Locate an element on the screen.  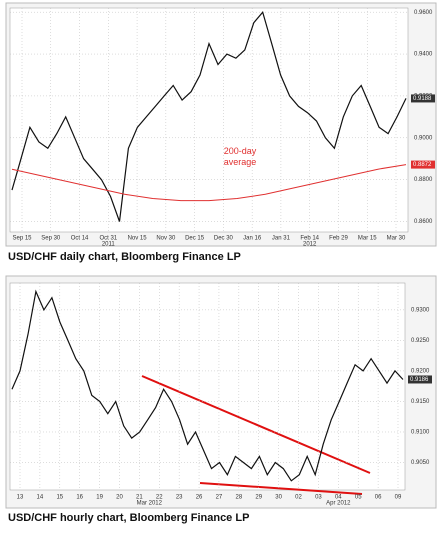
annotation: 200-day average is located at coordinates (240, 156).